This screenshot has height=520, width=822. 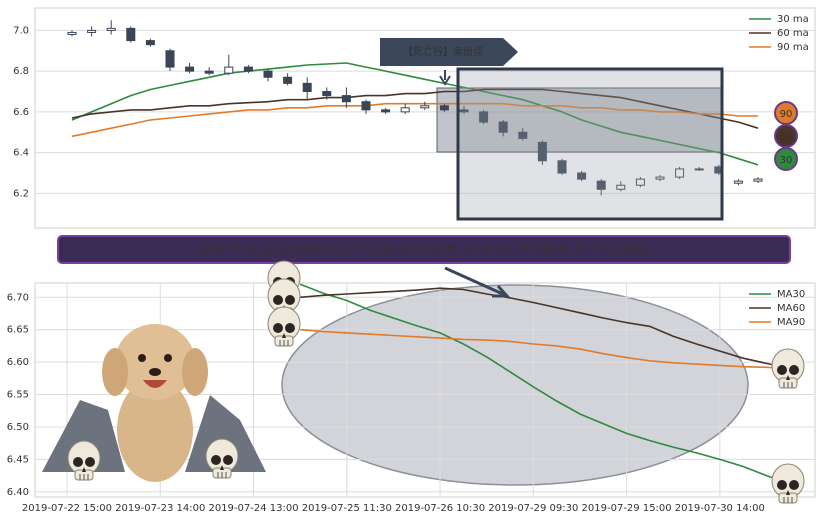 What do you see at coordinates (21, 30) in the screenshot?
I see `y-tick-label: 7.0` at bounding box center [21, 30].